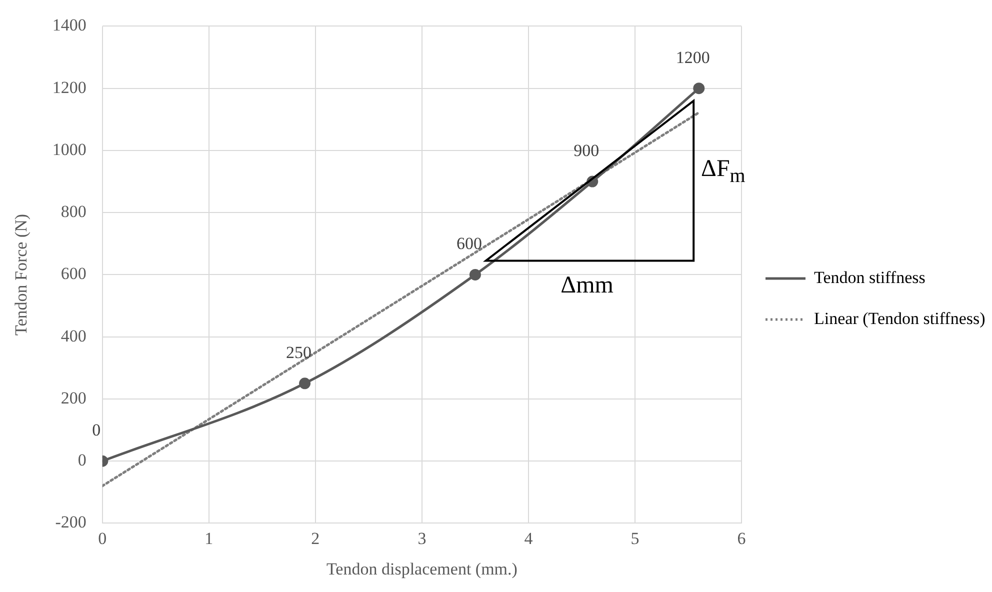  Describe the element at coordinates (469, 244) in the screenshot. I see `data-label: 600` at that location.